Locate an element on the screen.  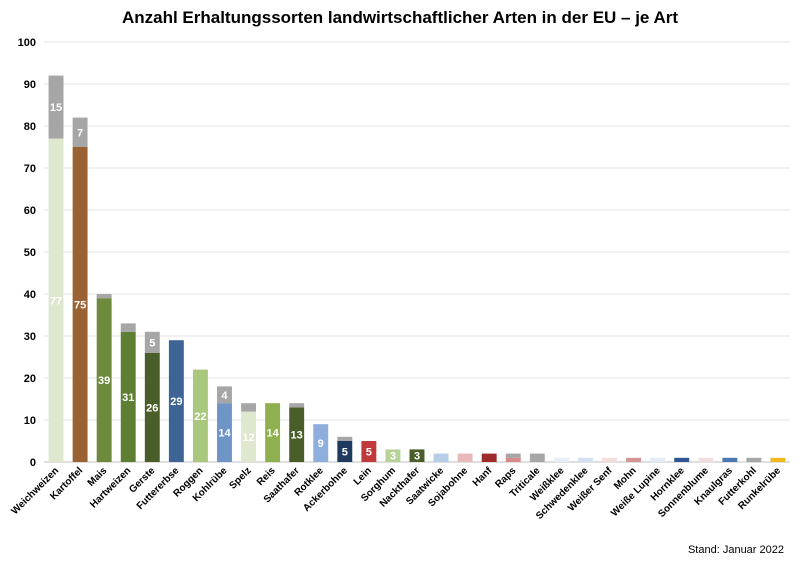
data-label: 75 is located at coordinates (80, 306).